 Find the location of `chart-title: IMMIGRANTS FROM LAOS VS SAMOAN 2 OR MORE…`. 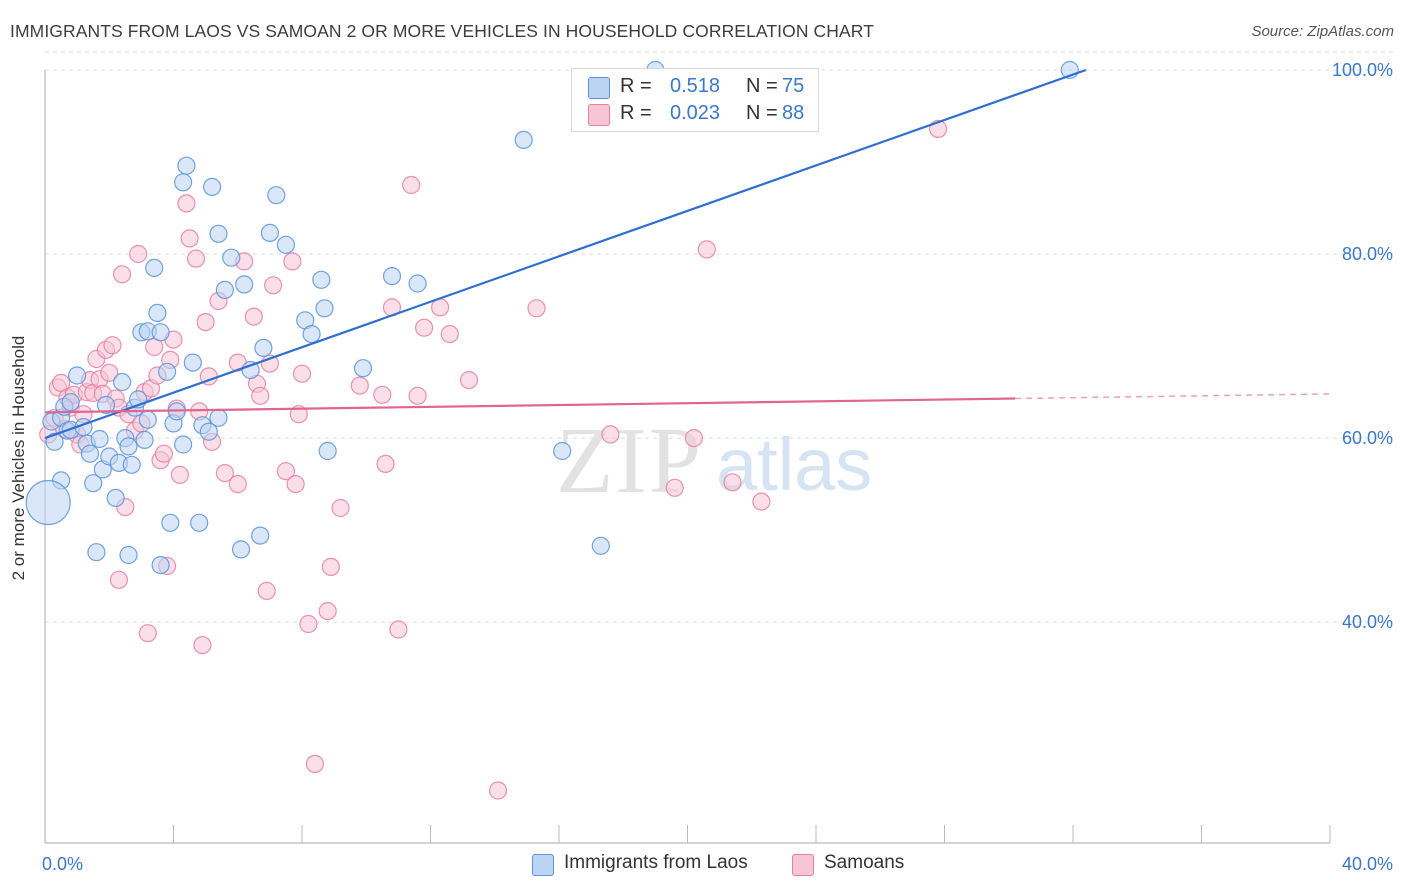

chart-title: IMMIGRANTS FROM LAOS VS SAMOAN 2 OR MORE… is located at coordinates (442, 31).